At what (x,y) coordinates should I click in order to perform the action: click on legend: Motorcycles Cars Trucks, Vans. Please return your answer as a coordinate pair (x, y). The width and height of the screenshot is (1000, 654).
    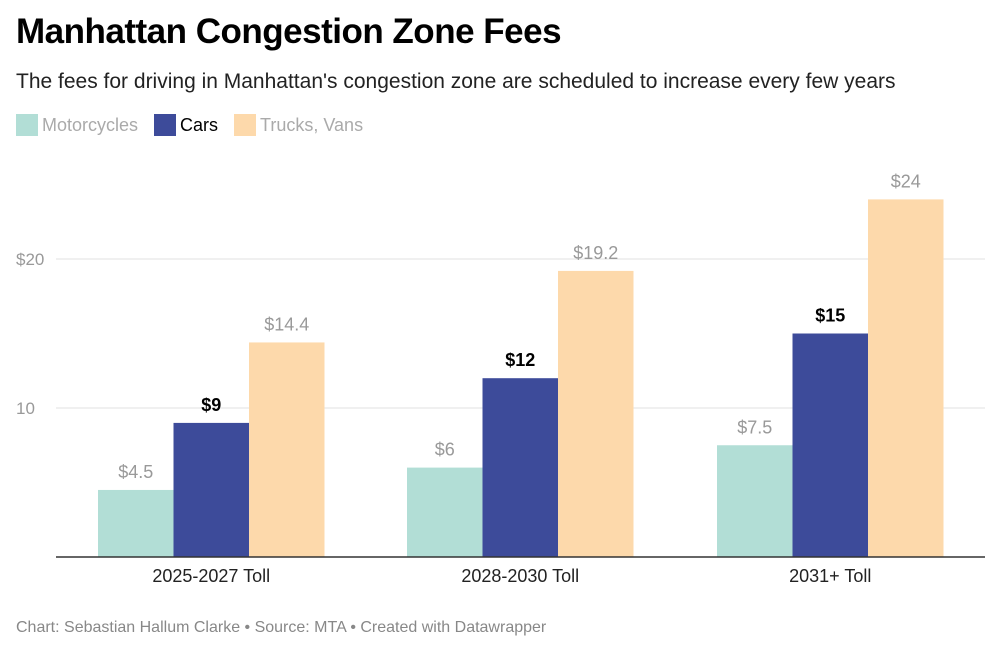
    Looking at the image, I should click on (197, 125).